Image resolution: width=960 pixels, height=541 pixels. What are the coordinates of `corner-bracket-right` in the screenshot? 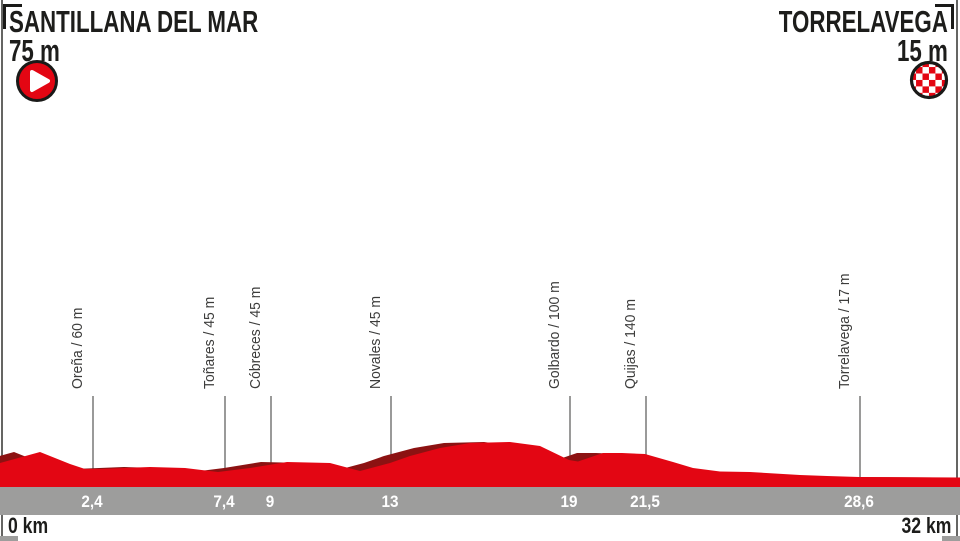 It's located at (944, 16).